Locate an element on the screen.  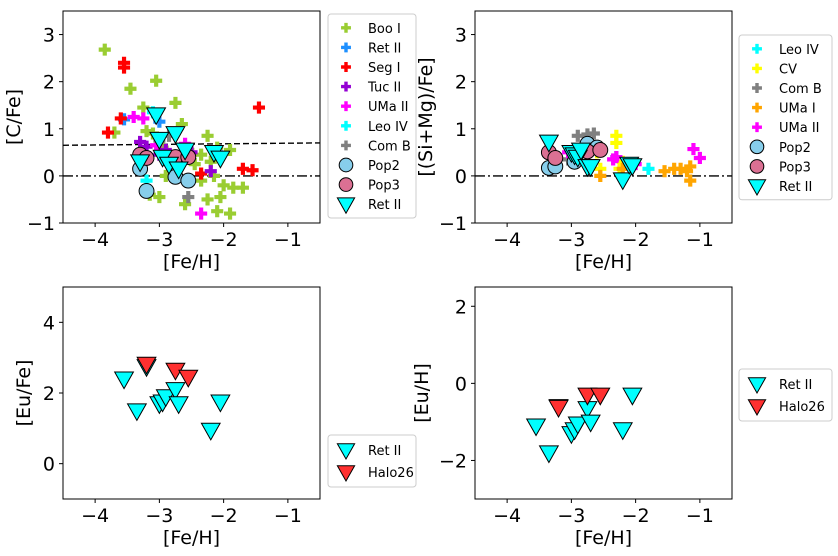
legend-label: Tuc II is located at coordinates (384, 88).